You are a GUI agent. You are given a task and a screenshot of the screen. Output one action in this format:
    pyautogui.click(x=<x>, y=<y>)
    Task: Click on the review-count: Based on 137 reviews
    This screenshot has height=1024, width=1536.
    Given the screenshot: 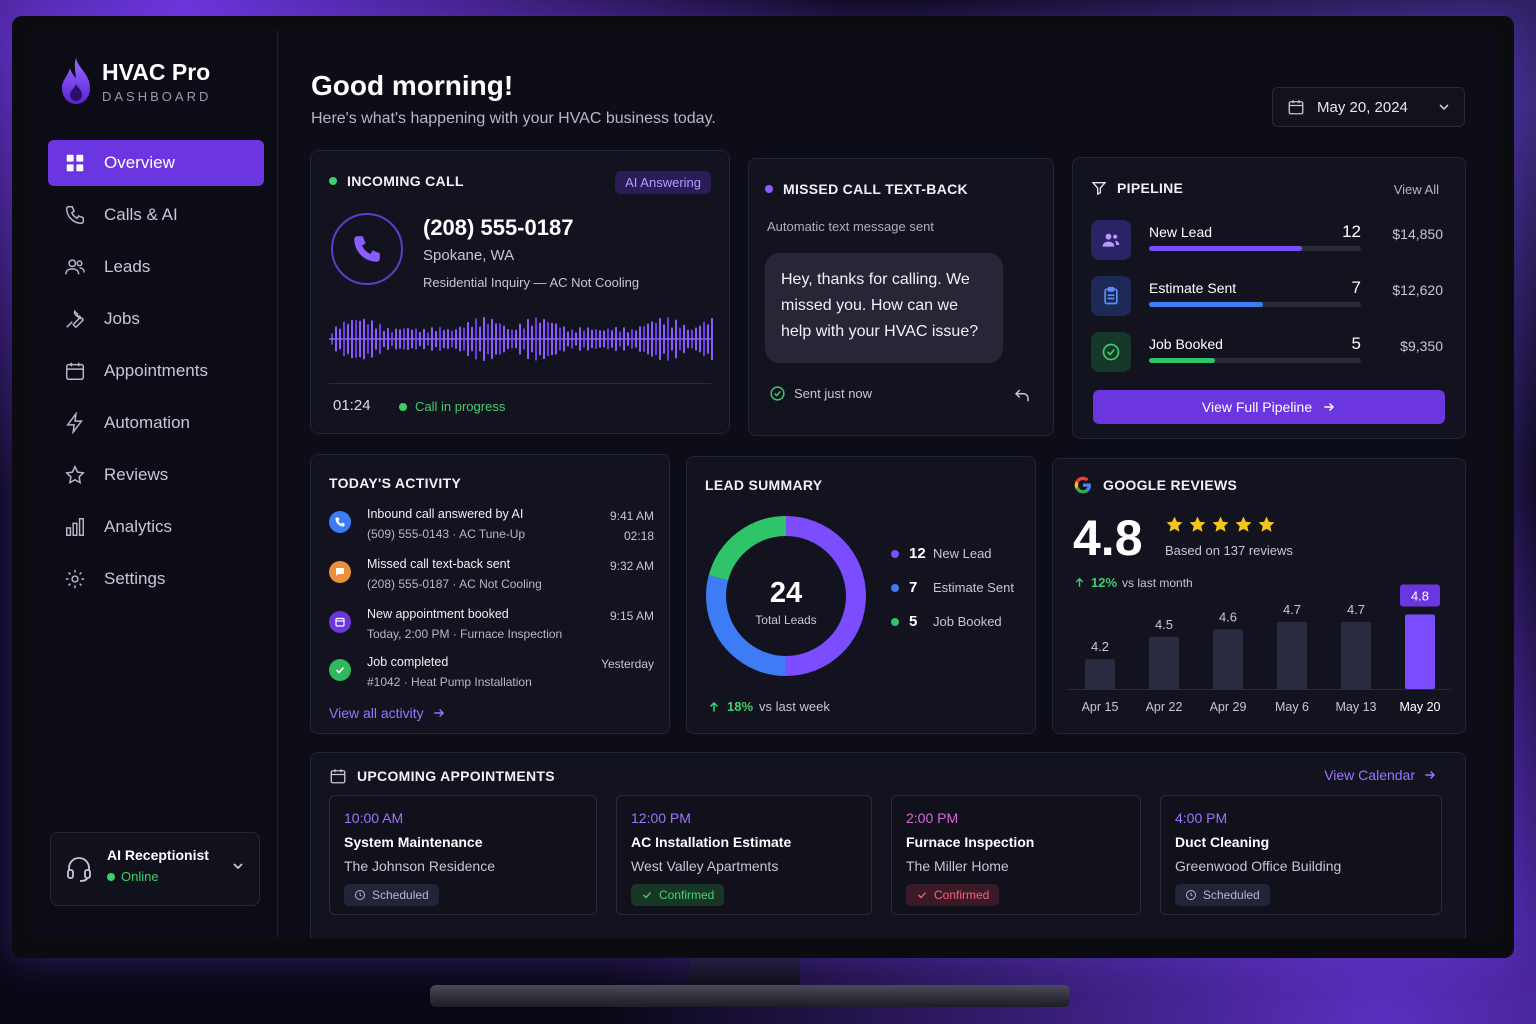 What is the action you would take?
    pyautogui.click(x=1229, y=550)
    